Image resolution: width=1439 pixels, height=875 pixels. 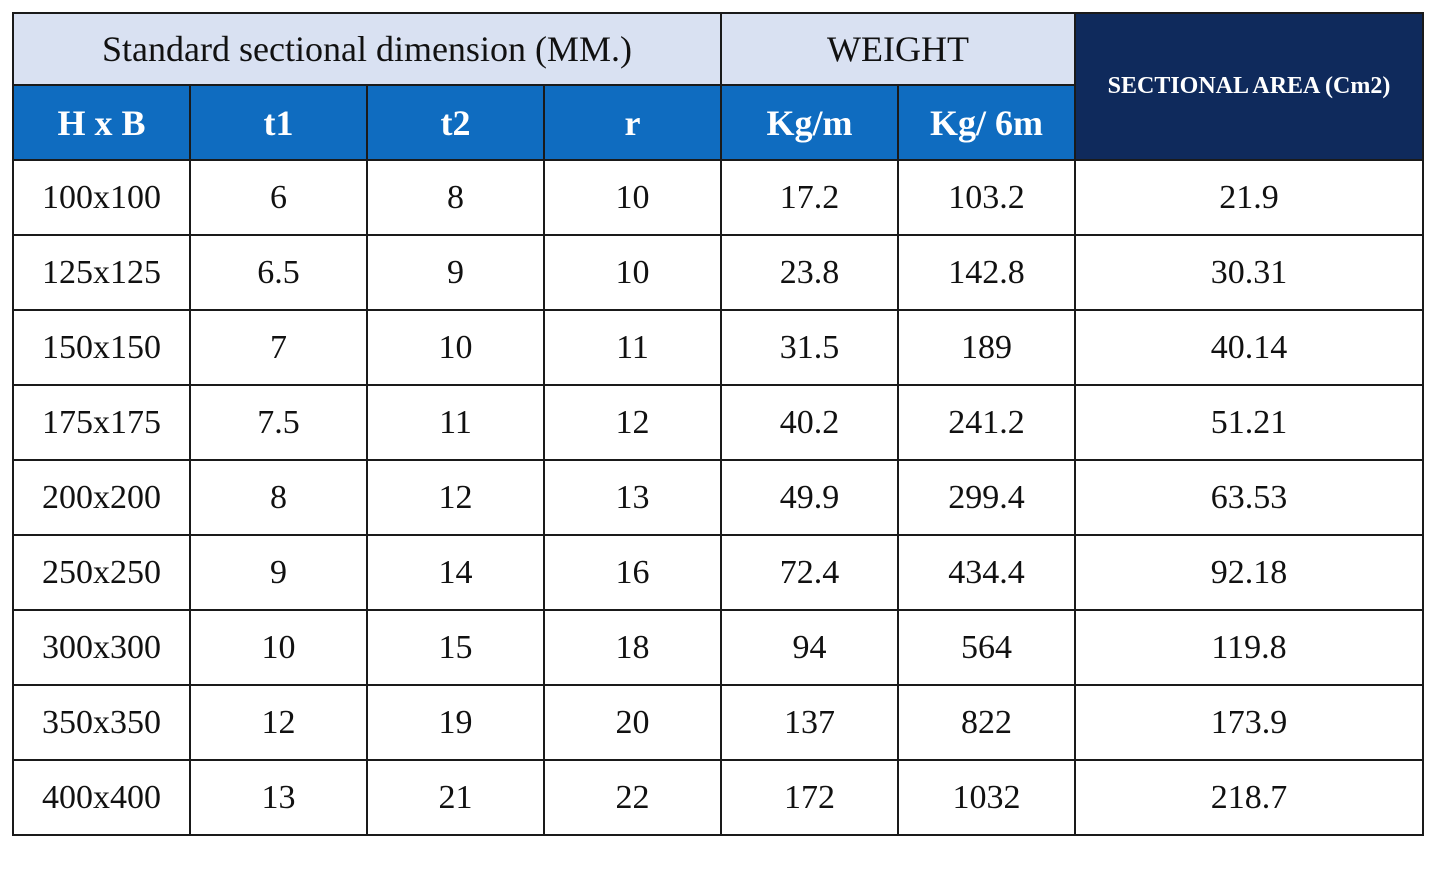 I want to click on cell-kg-per-6m: 103.2, so click(x=986, y=197).